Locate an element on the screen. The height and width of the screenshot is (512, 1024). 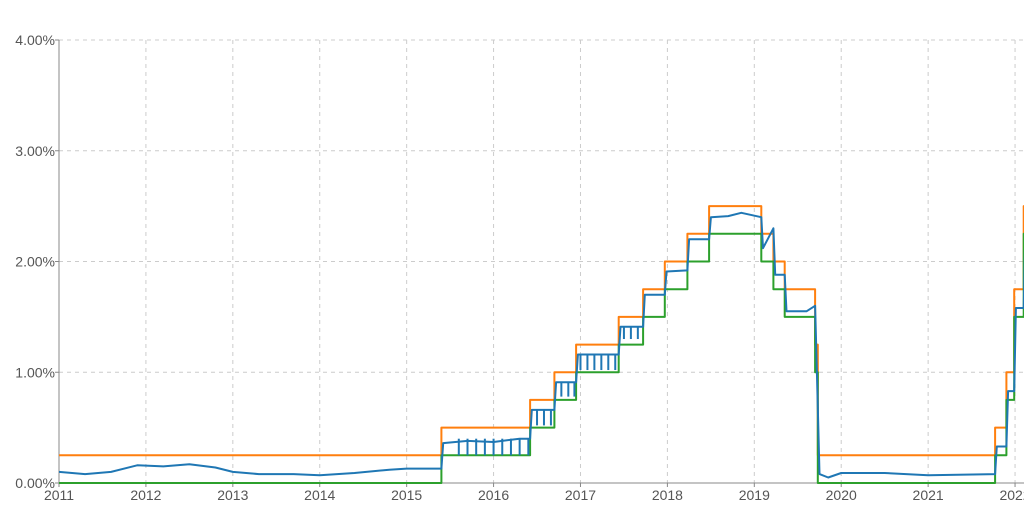
x-tick-label: 2018 is located at coordinates (667, 495).